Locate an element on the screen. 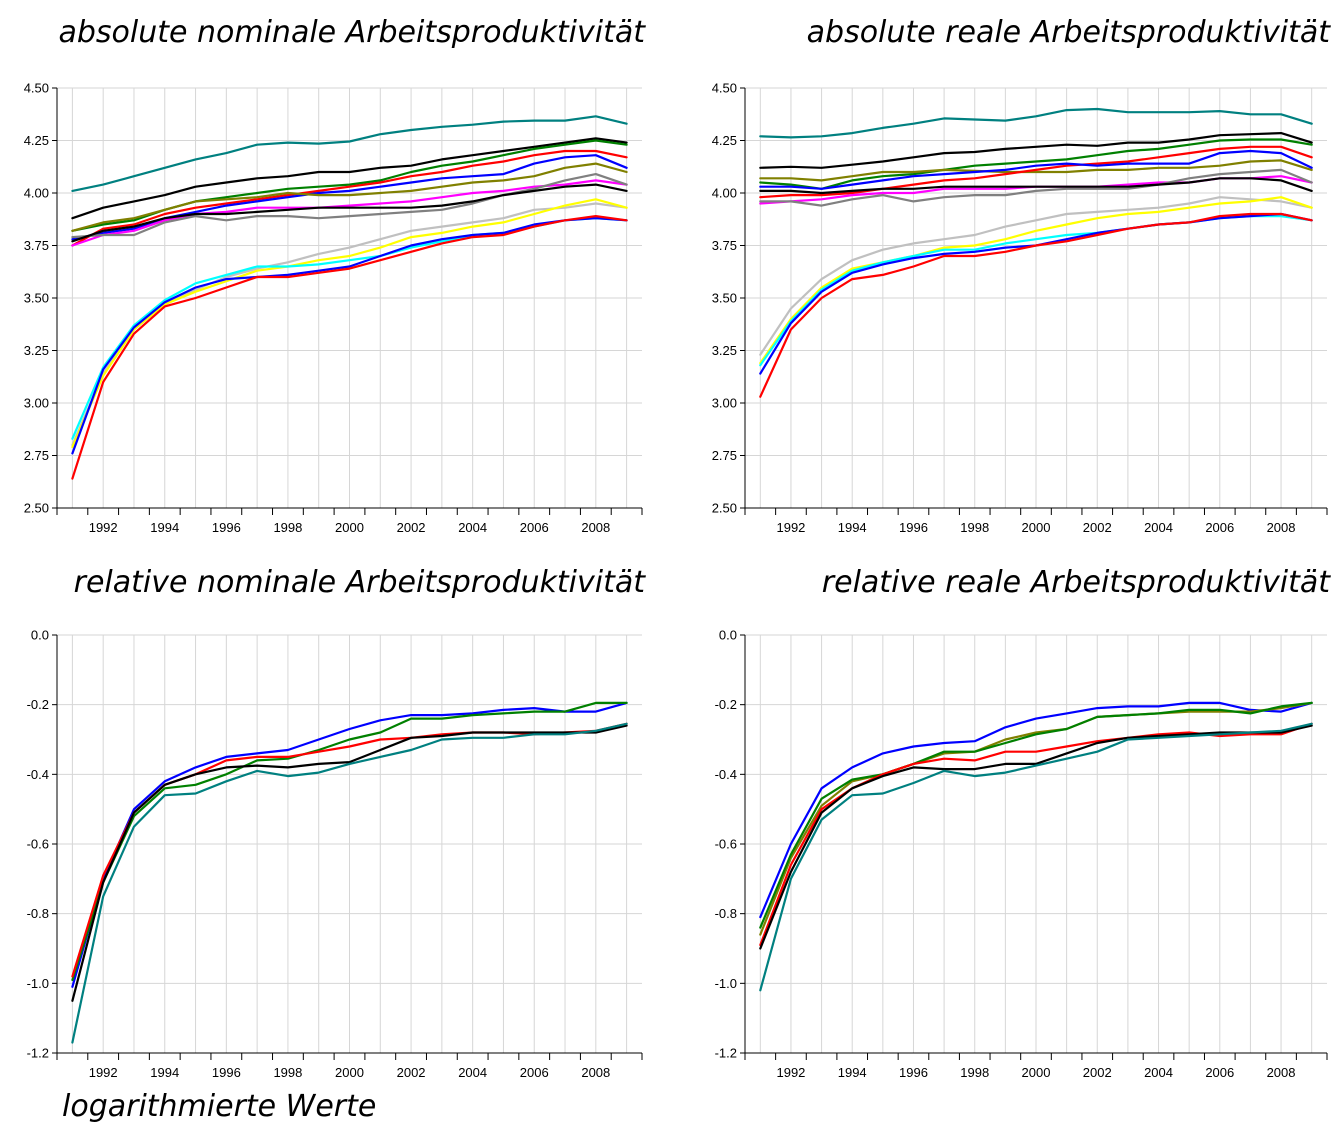 Image resolution: width=1337 pixels, height=1124 pixels. chart-title: absolute nominale Arbeitsproduktivität is located at coordinates (352, 32).